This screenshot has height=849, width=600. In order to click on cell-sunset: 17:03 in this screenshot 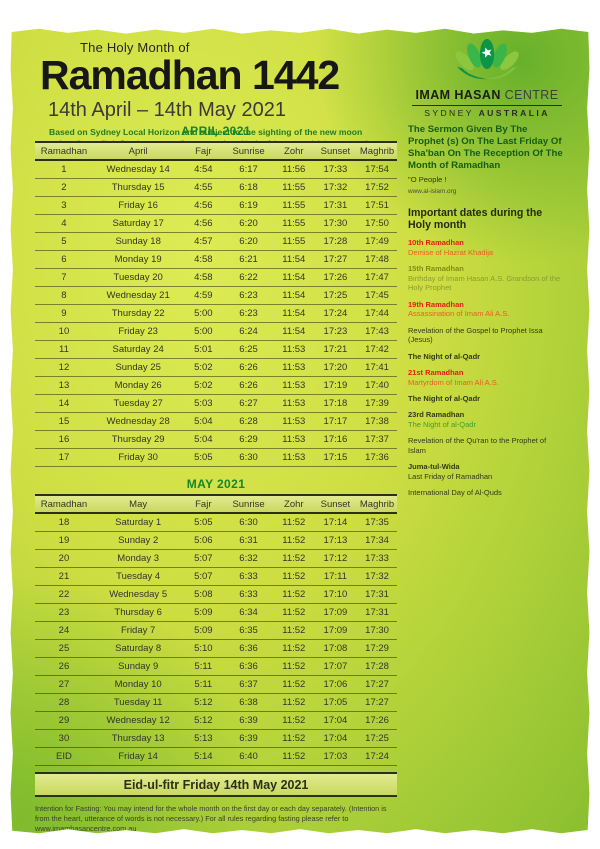, I will do `click(335, 756)`.